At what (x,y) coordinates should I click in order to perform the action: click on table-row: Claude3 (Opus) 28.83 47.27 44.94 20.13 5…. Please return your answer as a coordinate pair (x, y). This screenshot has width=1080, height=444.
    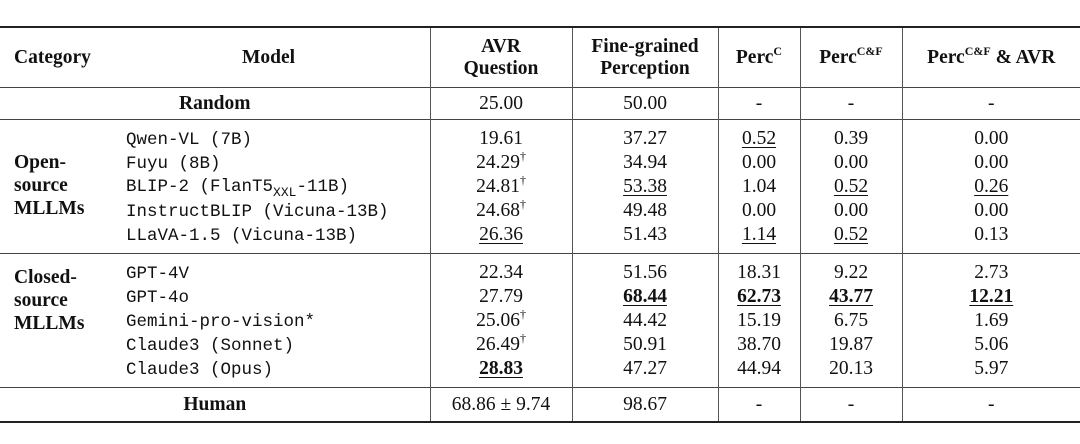
    Looking at the image, I should click on (540, 372).